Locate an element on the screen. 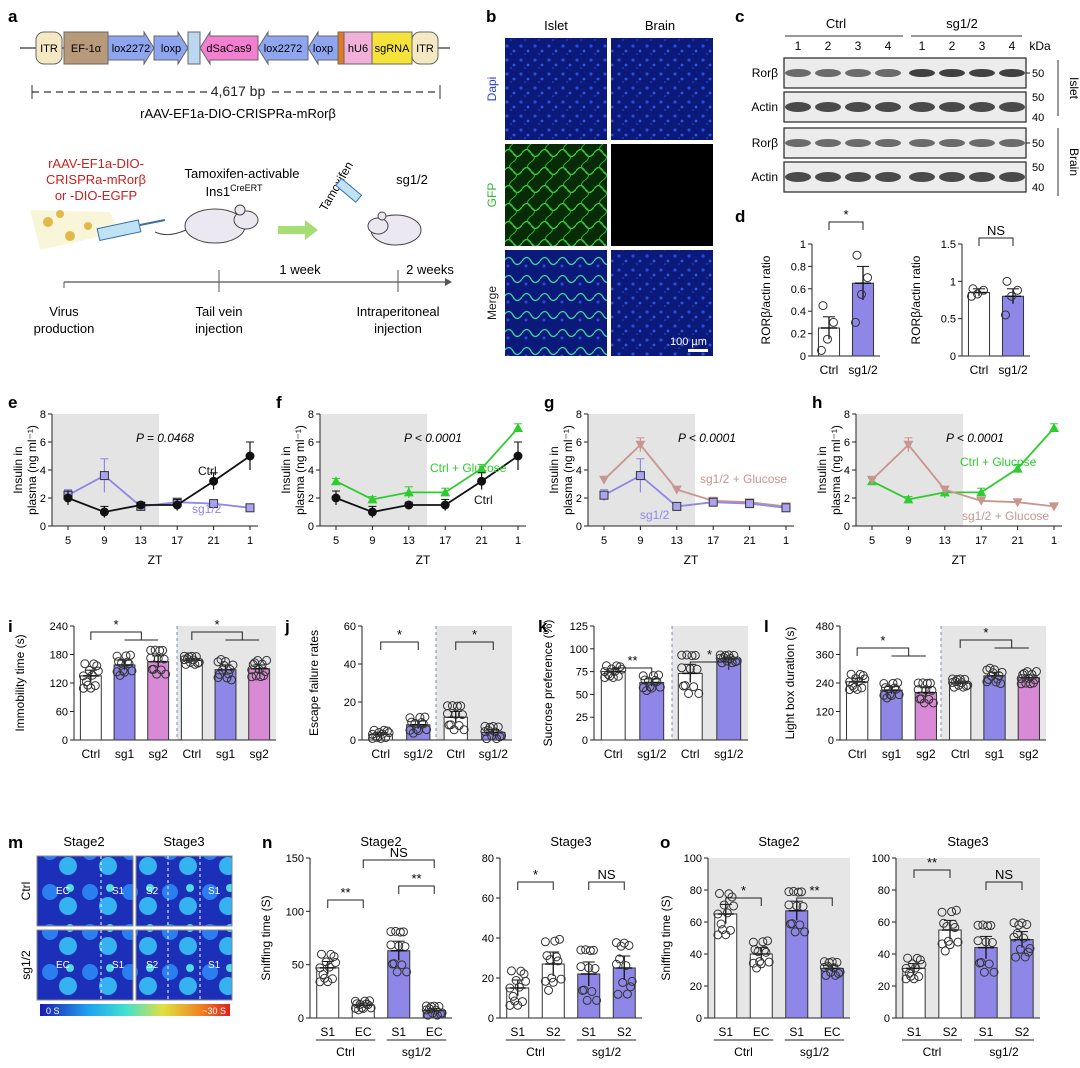 The width and height of the screenshot is (1080, 1068). arena-label: S2 is located at coordinates (152, 965).